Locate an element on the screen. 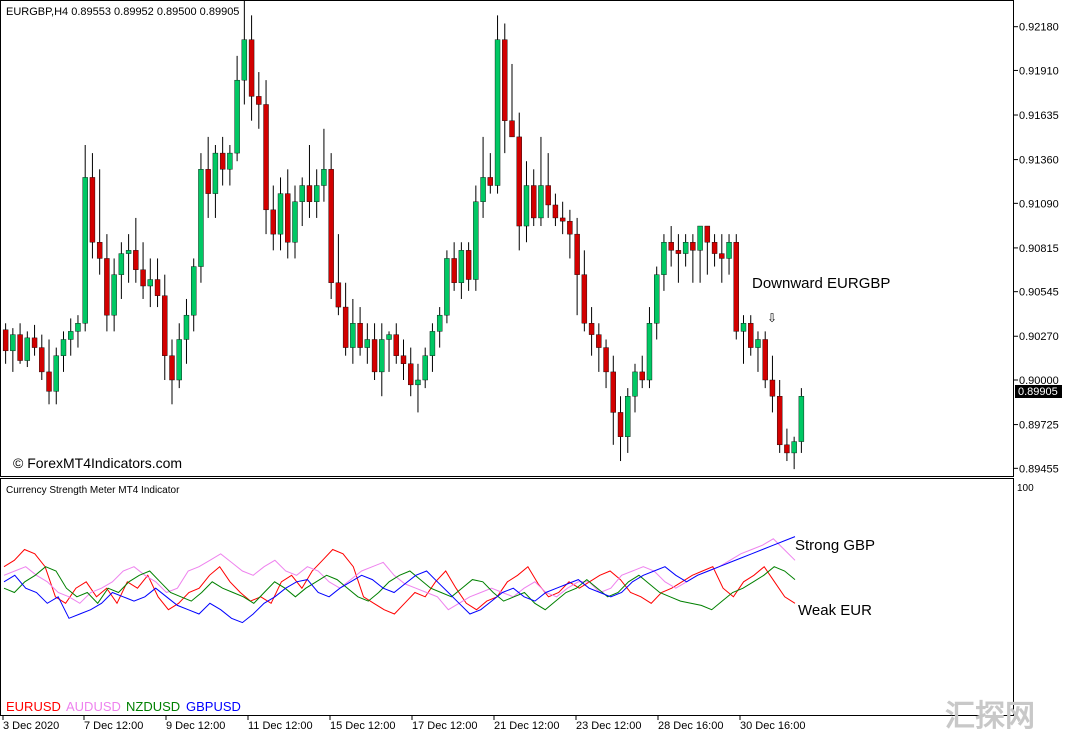  price-tick-label: 0.90815 is located at coordinates (1039, 249).